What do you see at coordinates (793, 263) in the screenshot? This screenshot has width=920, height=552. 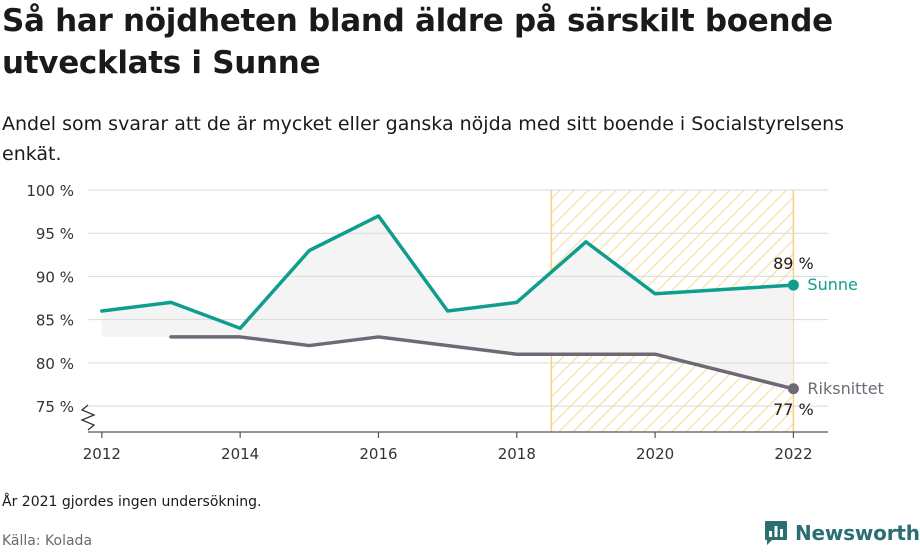 I see `sunne-value-label: 89 %` at bounding box center [793, 263].